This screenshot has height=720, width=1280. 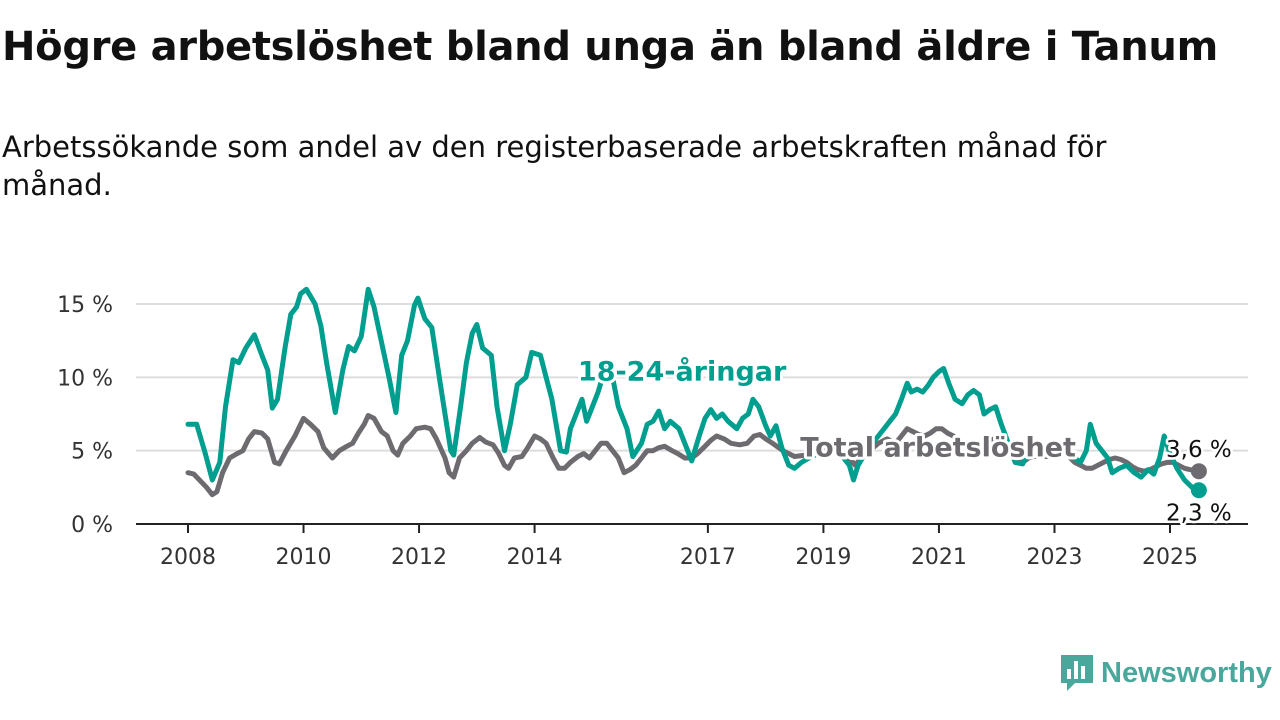 What do you see at coordinates (92, 452) in the screenshot?
I see `y-tick-label: 5 %` at bounding box center [92, 452].